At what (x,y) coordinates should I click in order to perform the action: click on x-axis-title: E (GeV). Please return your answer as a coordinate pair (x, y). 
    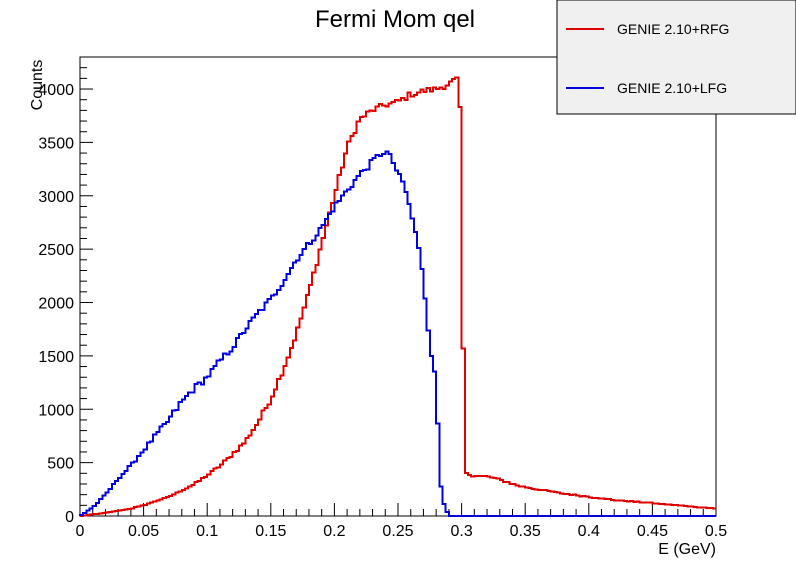
    Looking at the image, I should click on (687, 549).